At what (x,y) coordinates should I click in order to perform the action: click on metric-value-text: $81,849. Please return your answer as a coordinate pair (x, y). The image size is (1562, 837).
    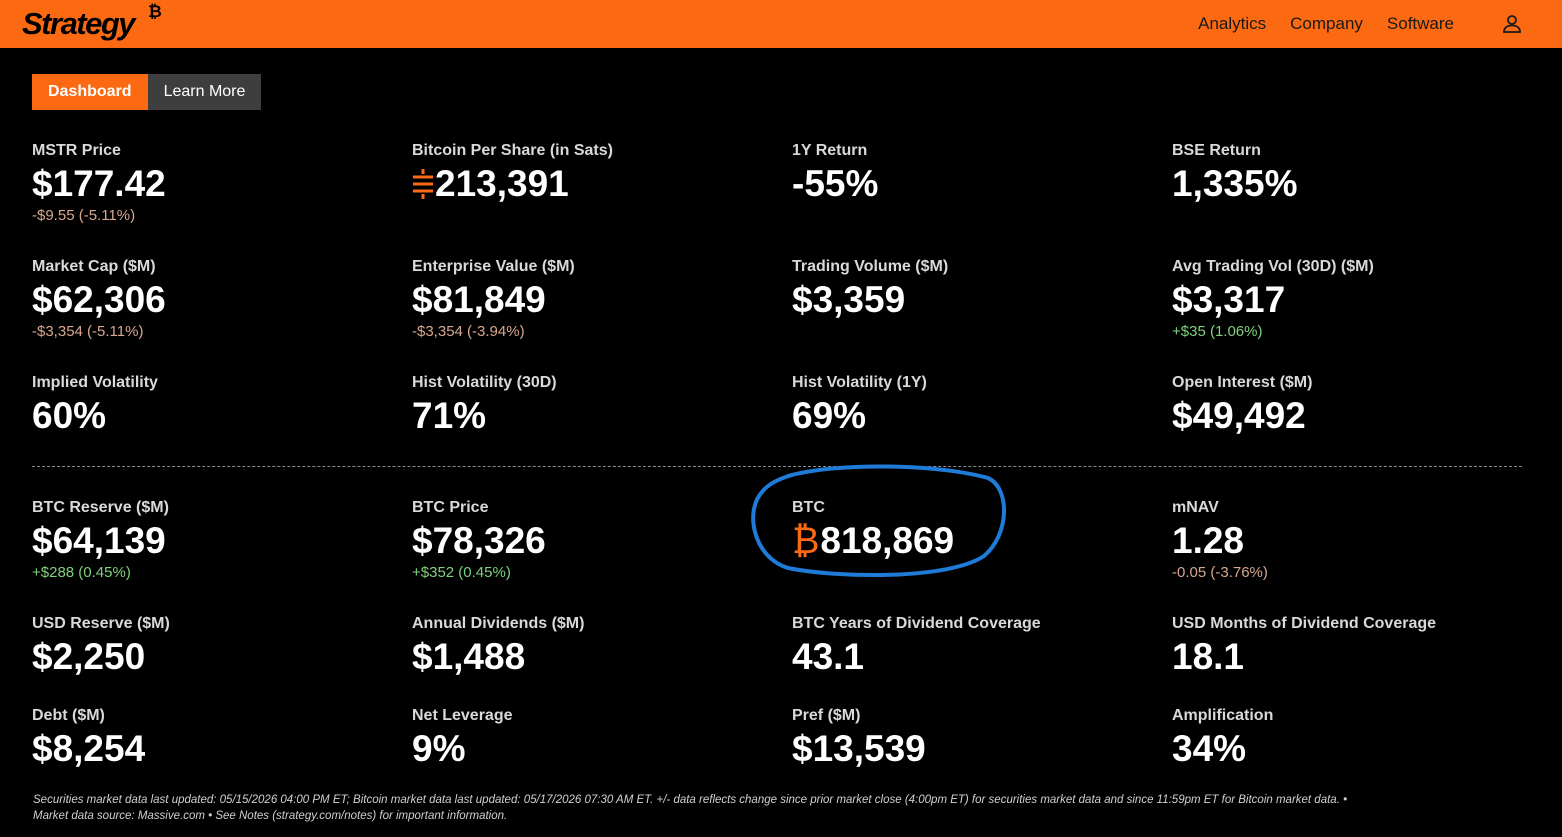
    Looking at the image, I should click on (479, 299).